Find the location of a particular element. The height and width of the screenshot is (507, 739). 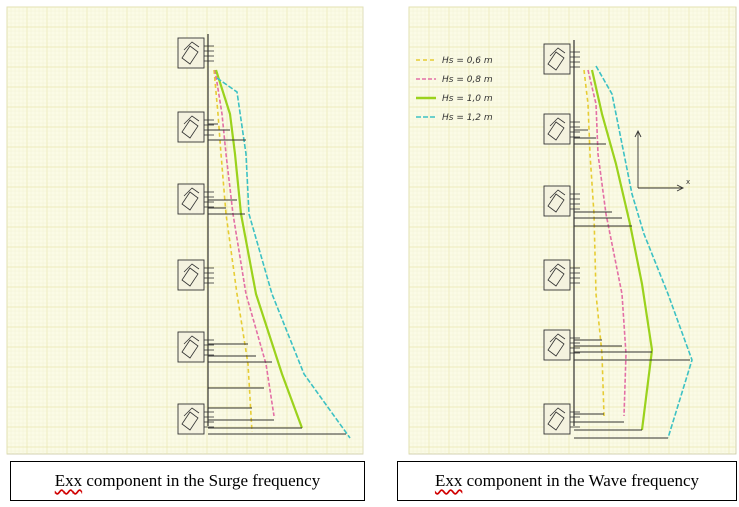

legend-item: Hs = 0,8 m is located at coordinates (454, 80).